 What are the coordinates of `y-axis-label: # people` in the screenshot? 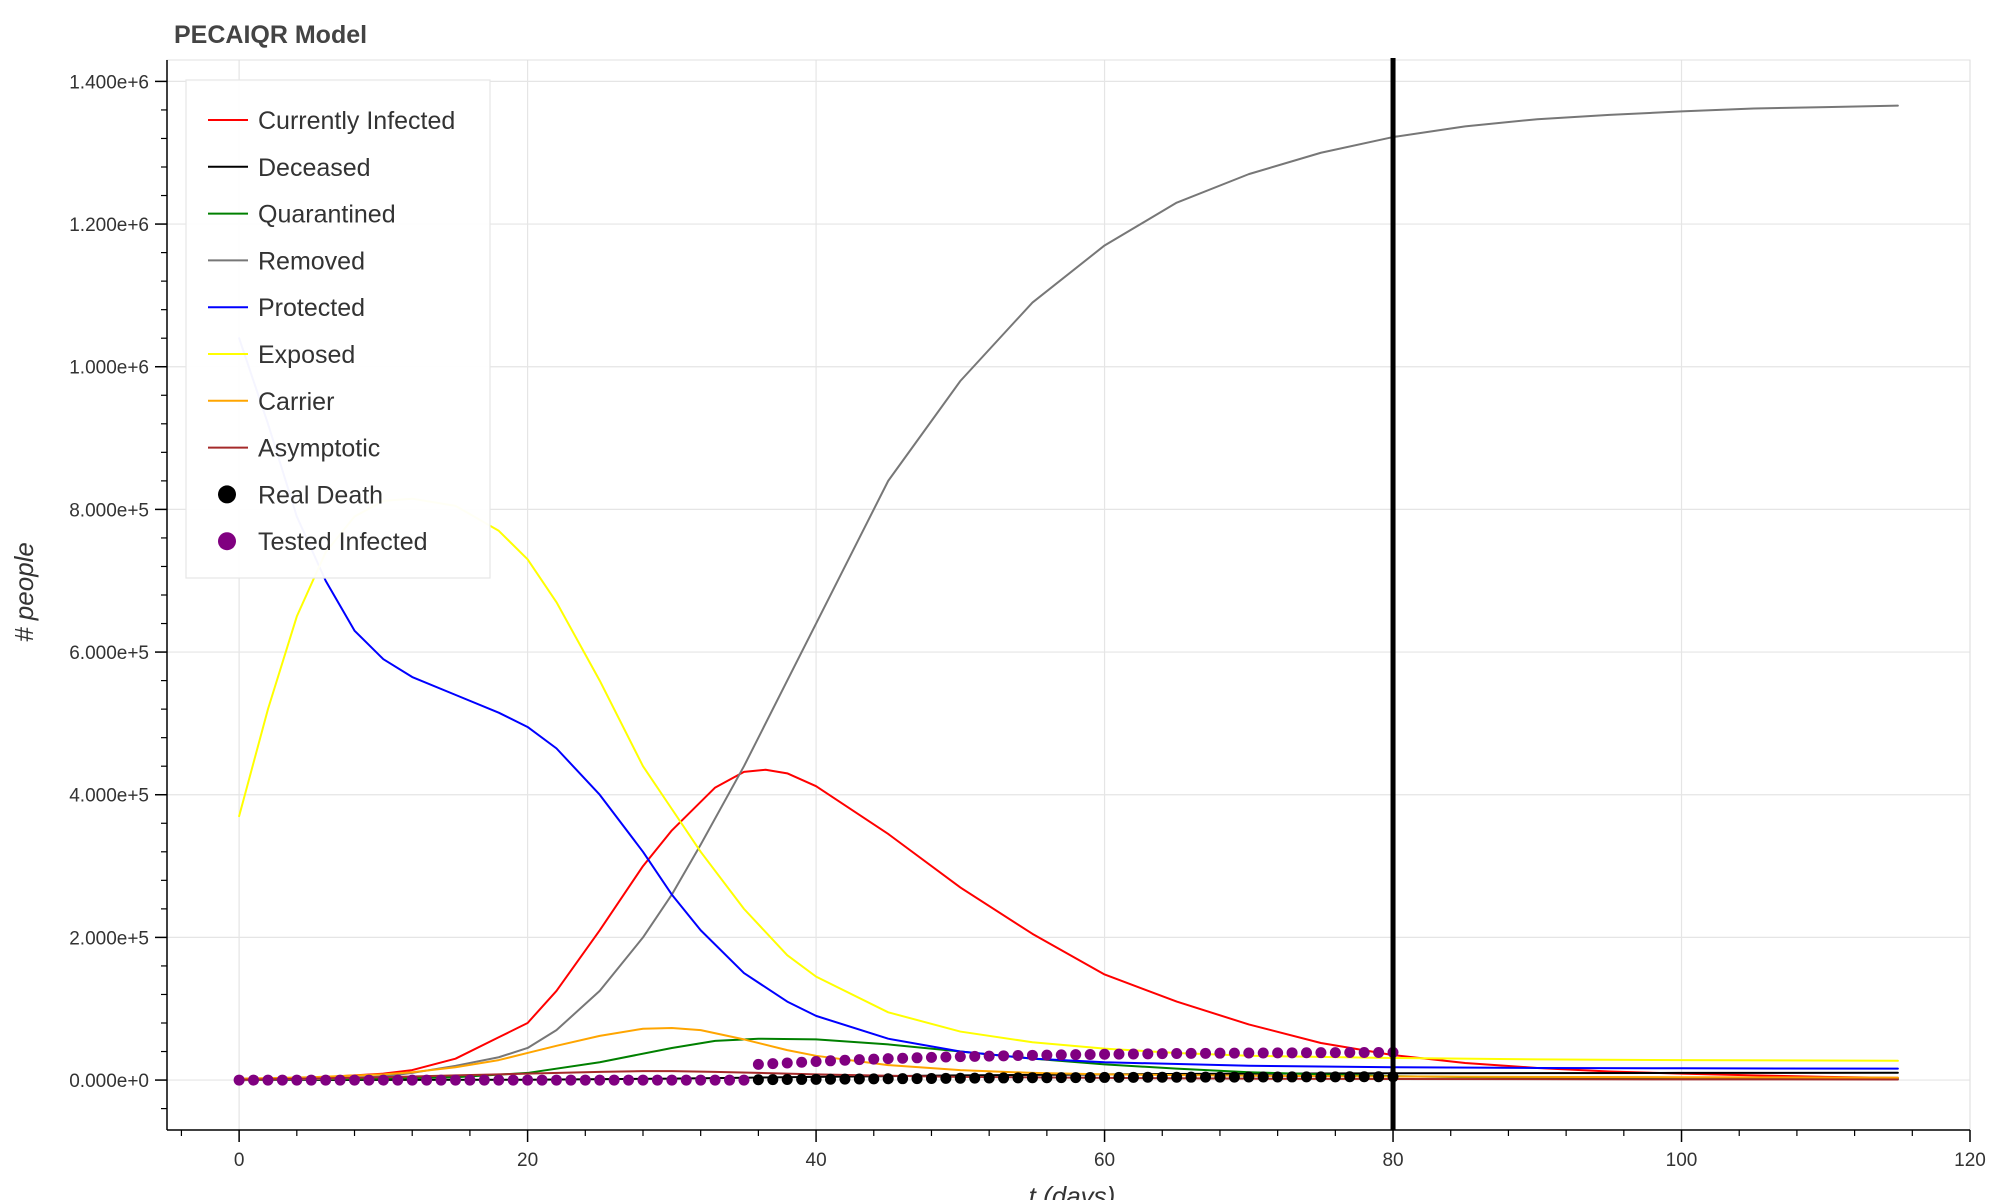 It's located at (24, 592).